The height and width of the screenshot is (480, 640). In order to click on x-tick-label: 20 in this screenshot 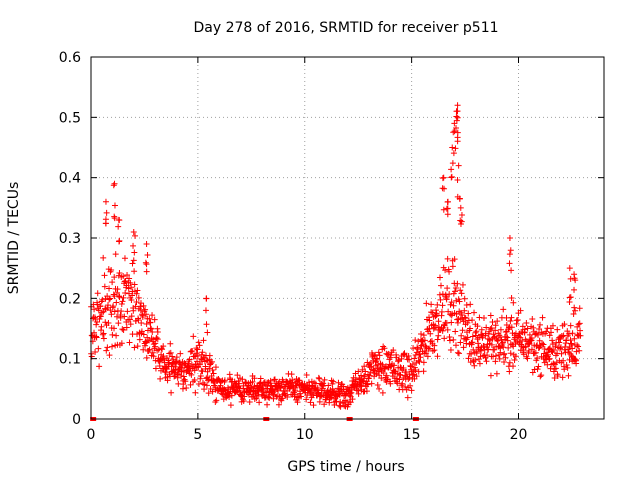, I will do `click(519, 435)`.